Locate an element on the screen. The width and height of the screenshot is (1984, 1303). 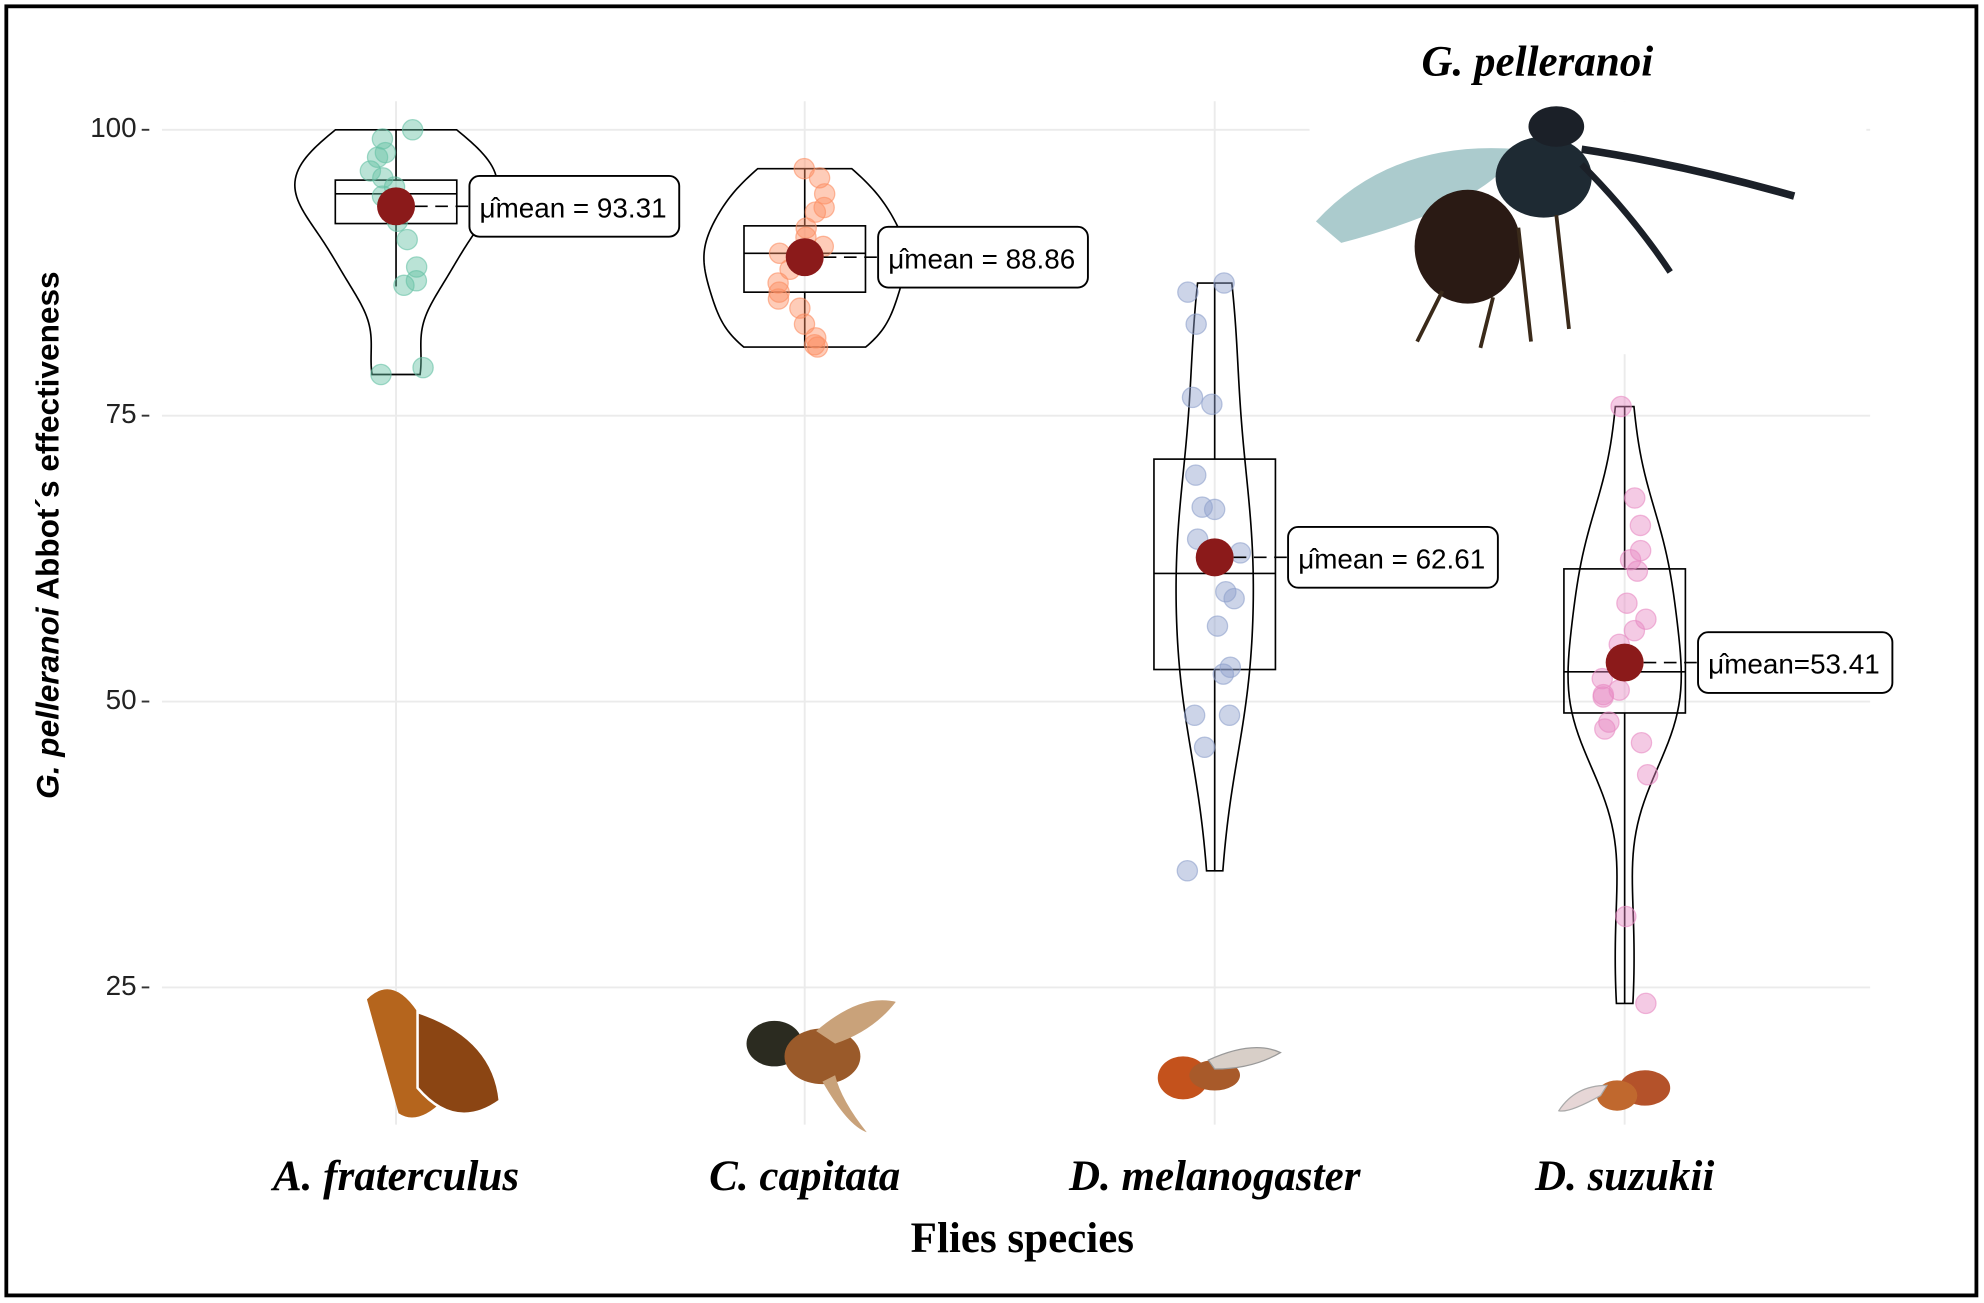
wasp-illustration is located at coordinates (1588, 228).